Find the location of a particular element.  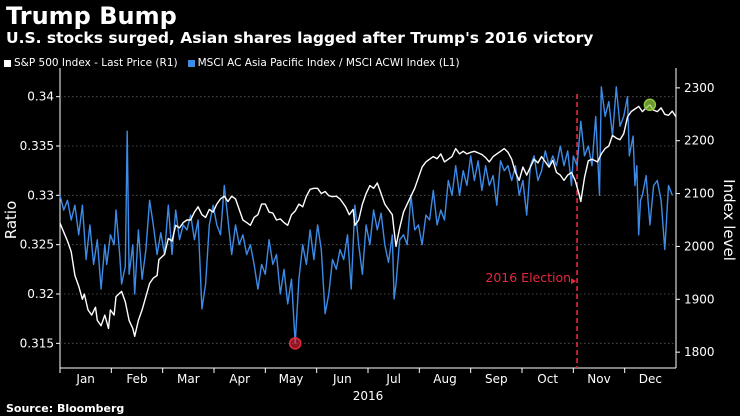

left-tick-label: 0.315 is located at coordinates (37, 343).